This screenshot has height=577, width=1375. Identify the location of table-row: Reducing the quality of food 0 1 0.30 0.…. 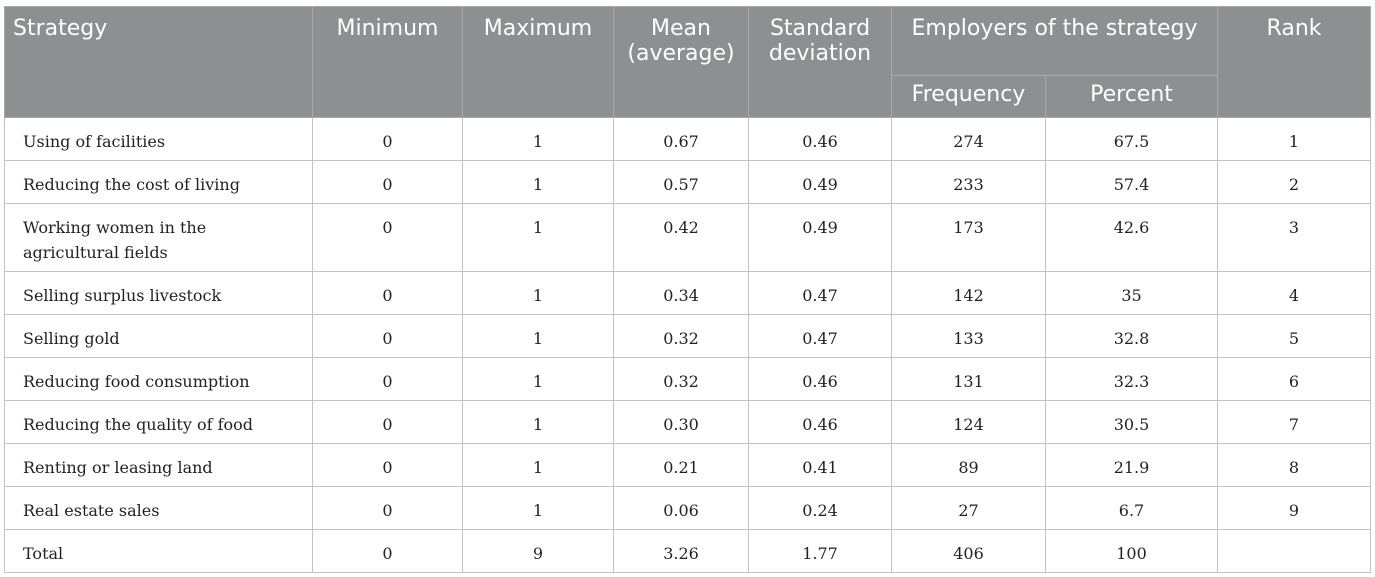
(688, 422).